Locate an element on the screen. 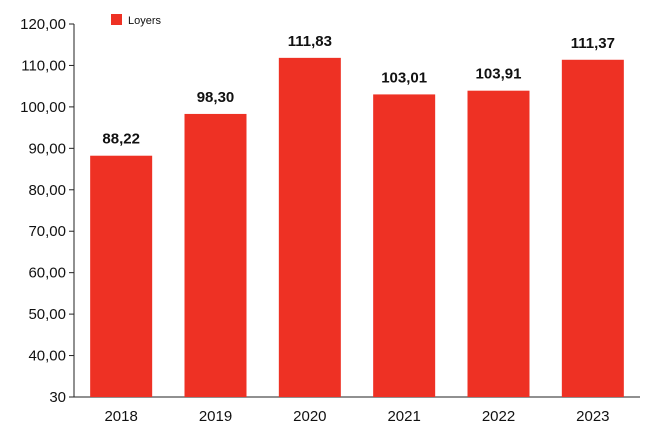  x-axis: 2018 2019 2020 2021 2022 2023 is located at coordinates (357, 409).